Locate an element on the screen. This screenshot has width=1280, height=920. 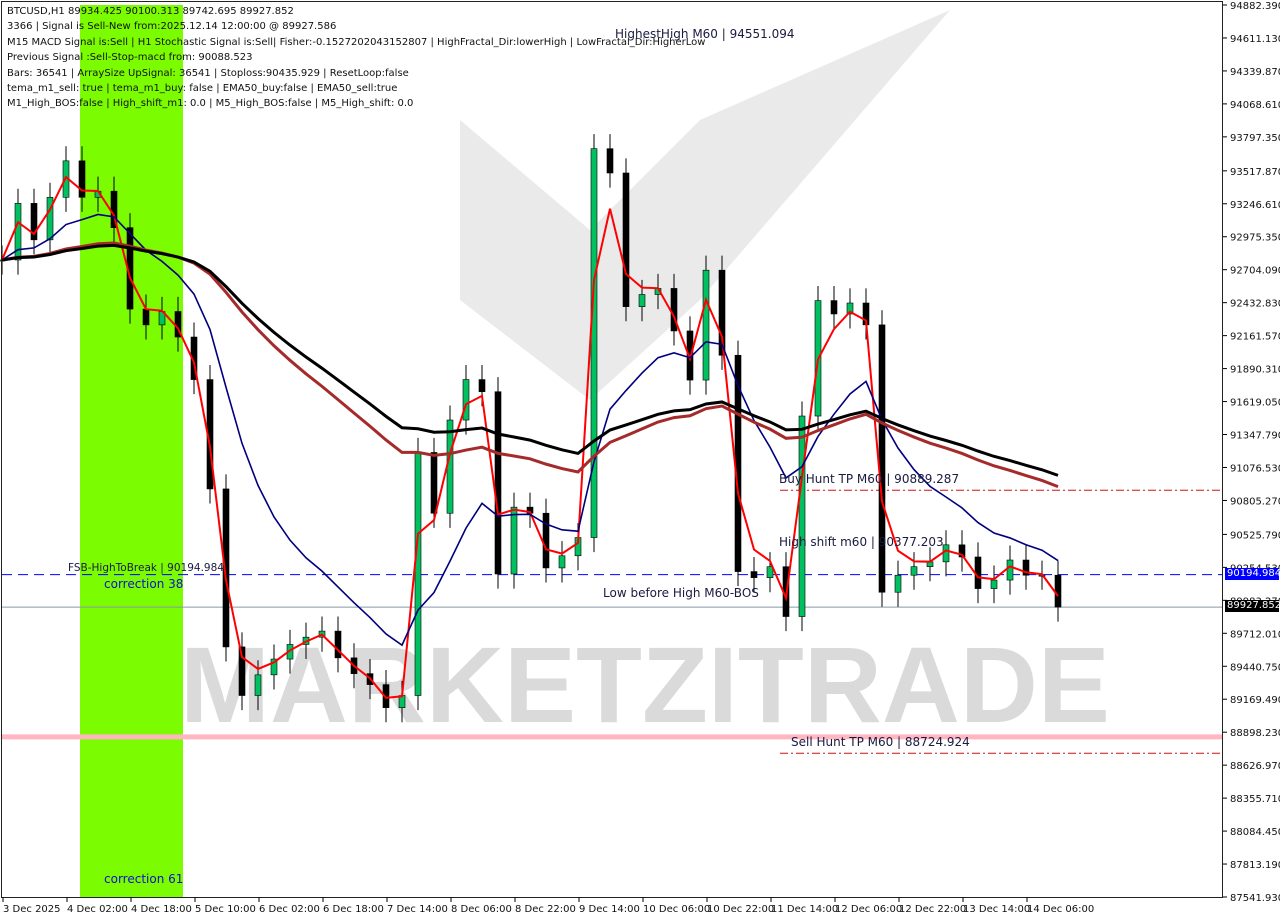
buy-hunt-label: Buy Hunt TP M60 | 90889.287 is located at coordinates (869, 479).